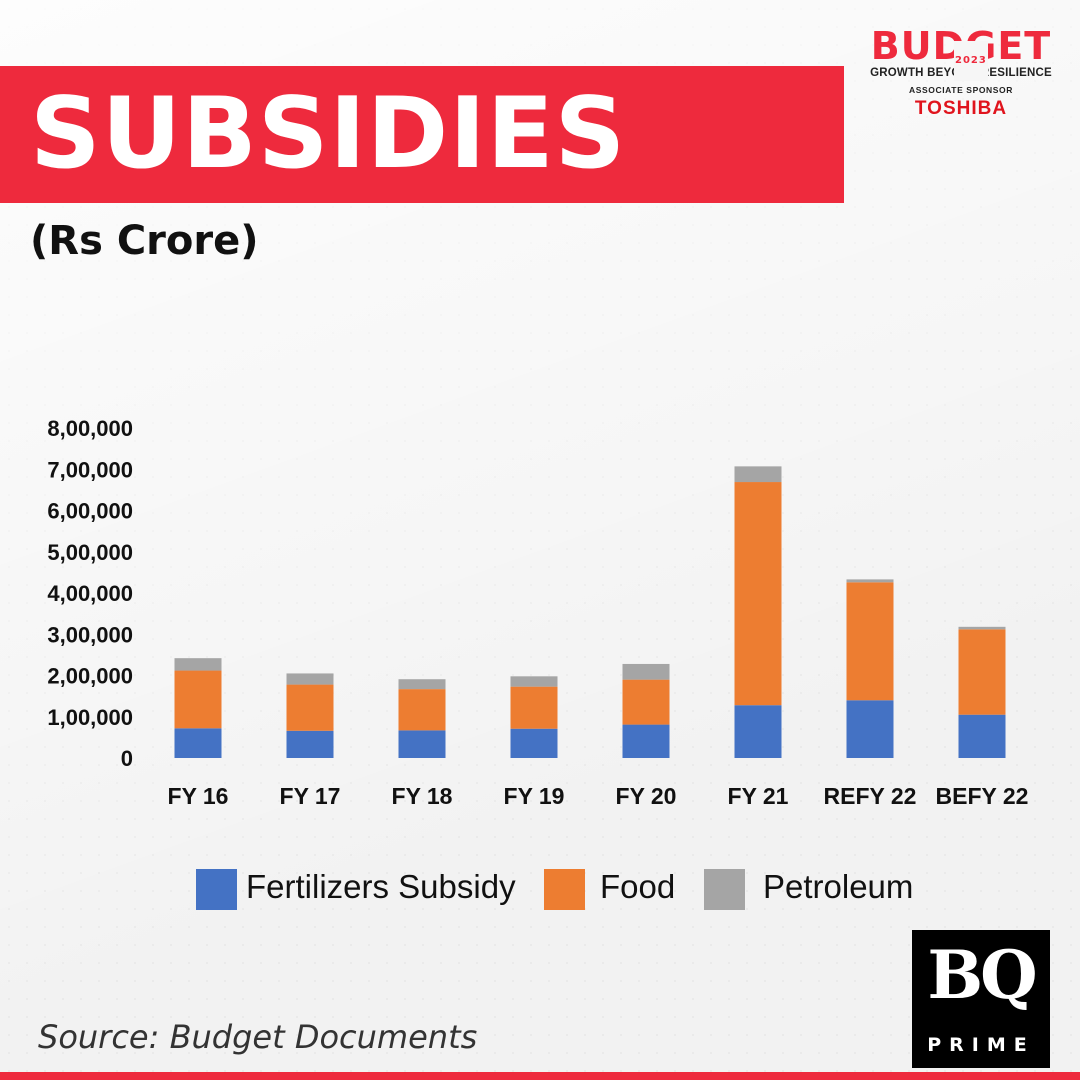 Image resolution: width=1080 pixels, height=1080 pixels. Describe the element at coordinates (534, 796) in the screenshot. I see `x-tick-label: FY 19` at that location.